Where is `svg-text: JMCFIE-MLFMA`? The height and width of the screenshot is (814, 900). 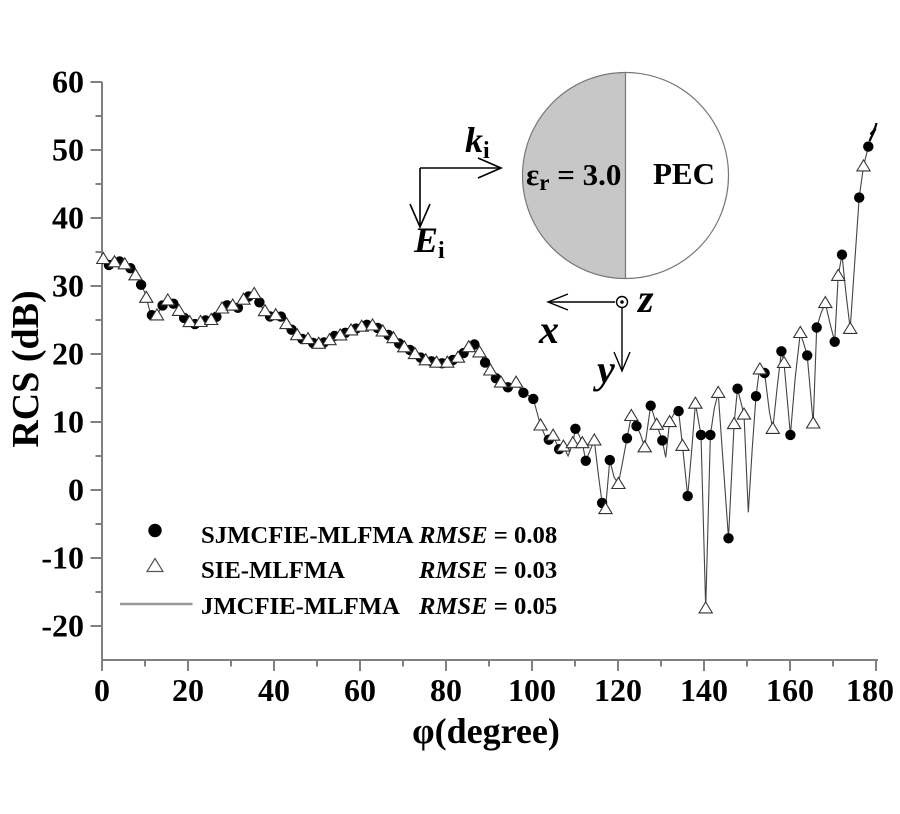
svg-text: JMCFIE-MLFMA is located at coordinates (300, 606).